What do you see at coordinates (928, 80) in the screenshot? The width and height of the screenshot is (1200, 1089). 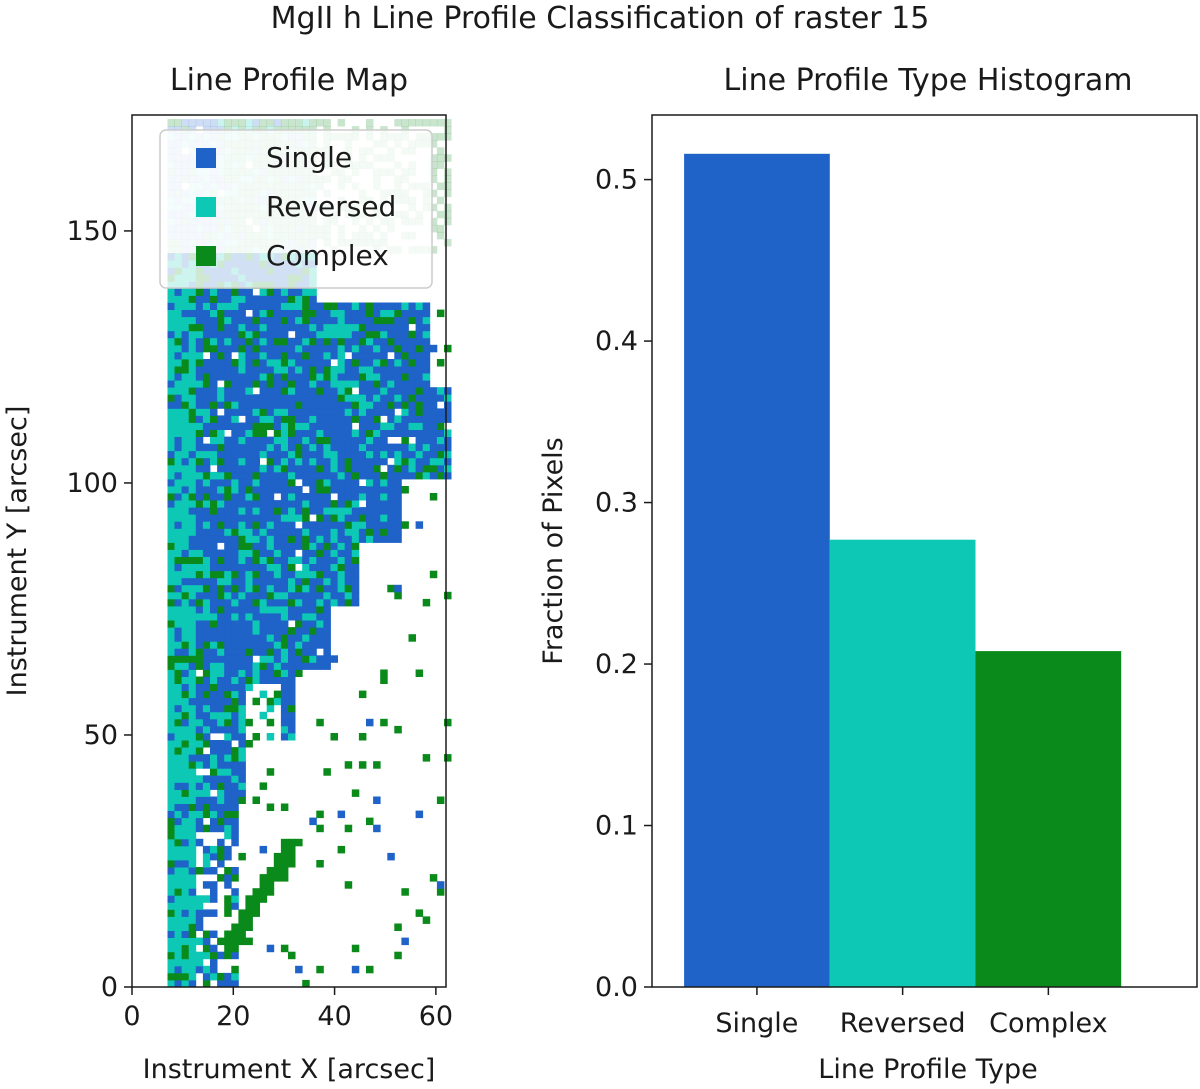 I see `histogram-title: Line Profile Type Histogram` at bounding box center [928, 80].